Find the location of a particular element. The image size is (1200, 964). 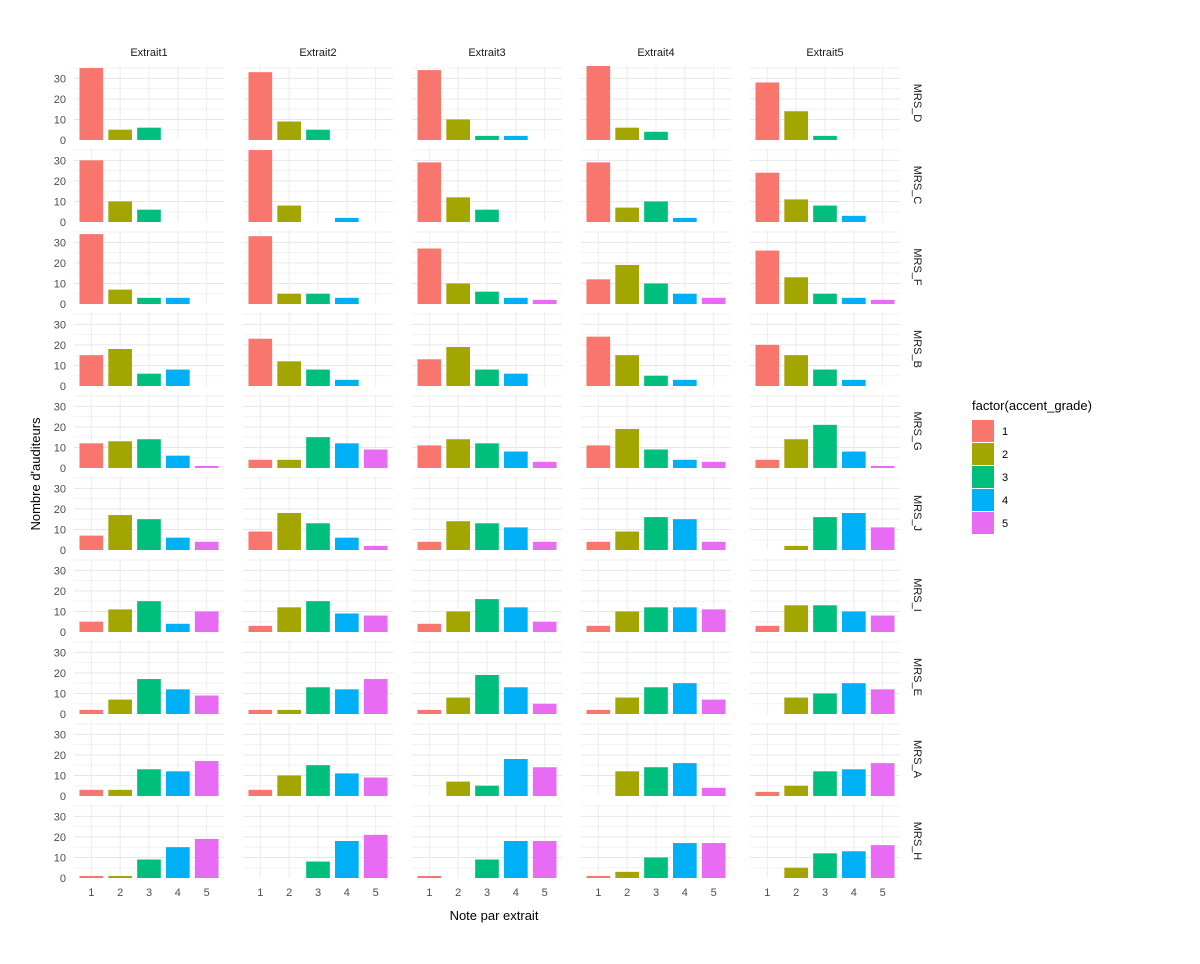

facet-row-label: MRS_E is located at coordinates (917, 677).